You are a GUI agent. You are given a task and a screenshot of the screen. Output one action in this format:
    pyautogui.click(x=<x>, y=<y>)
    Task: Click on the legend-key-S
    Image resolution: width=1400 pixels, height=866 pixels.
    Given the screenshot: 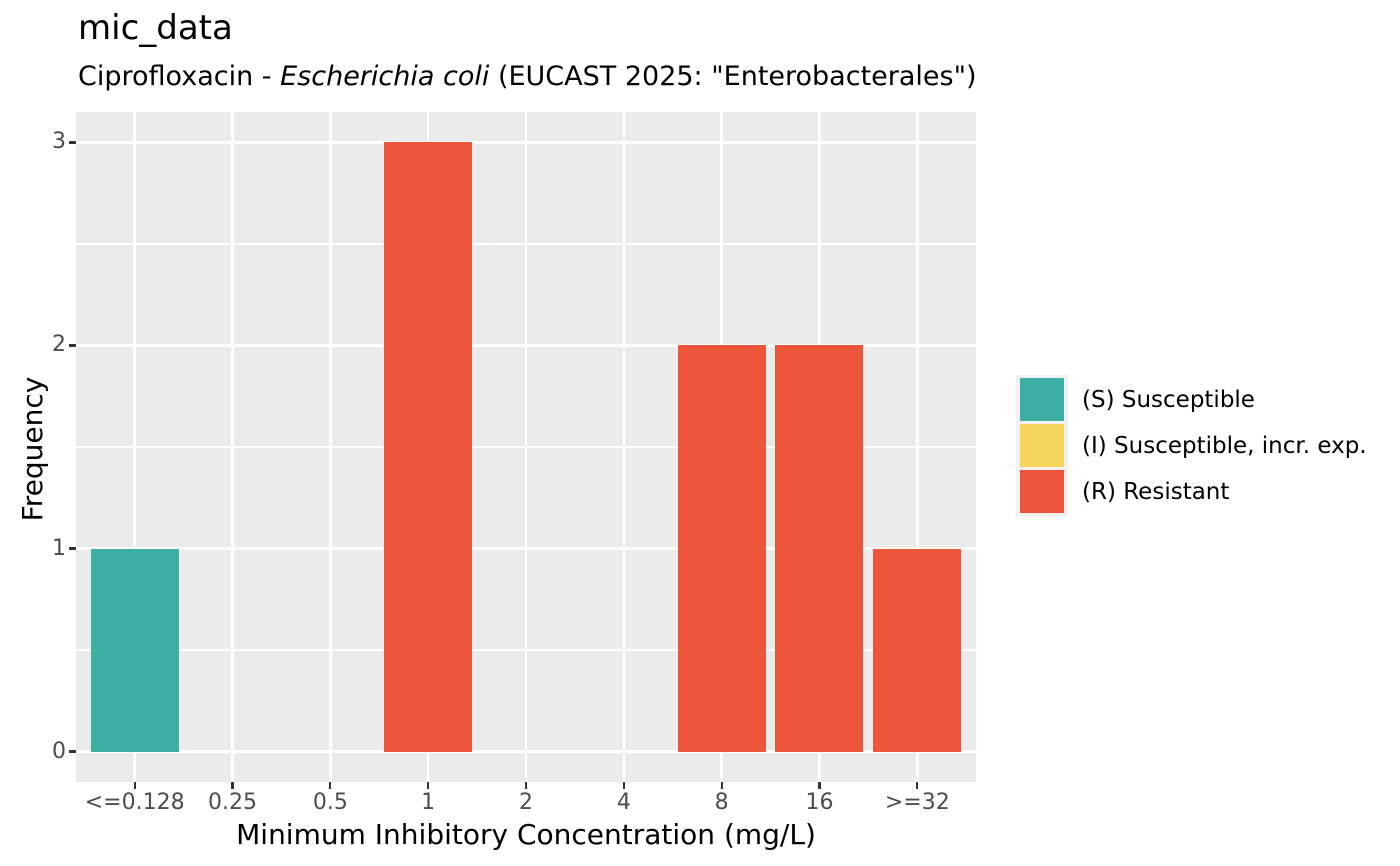 What is the action you would take?
    pyautogui.click(x=1042, y=399)
    